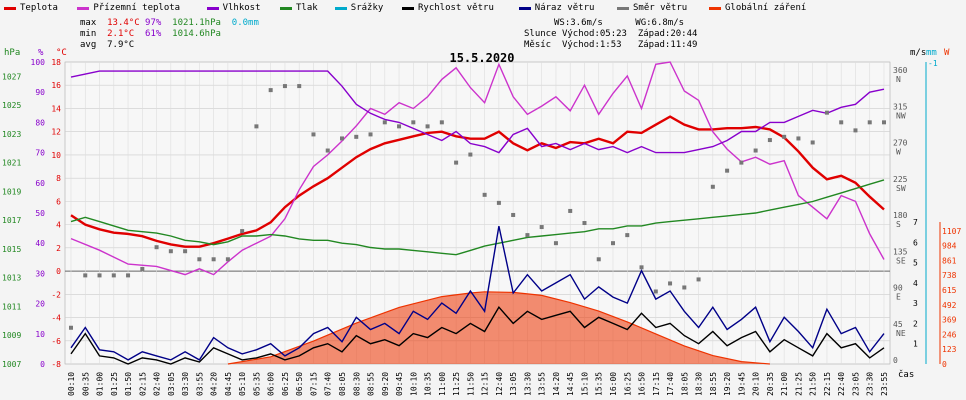  I want to click on direction-tick-label: 0, so click(895, 360).